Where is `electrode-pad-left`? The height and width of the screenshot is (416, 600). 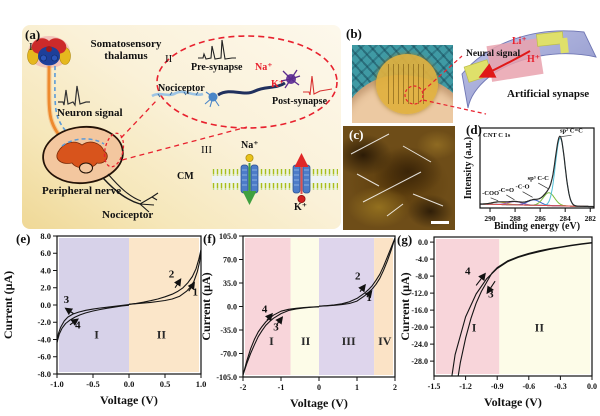
electrode-pad-left is located at coordinates (478, 71).